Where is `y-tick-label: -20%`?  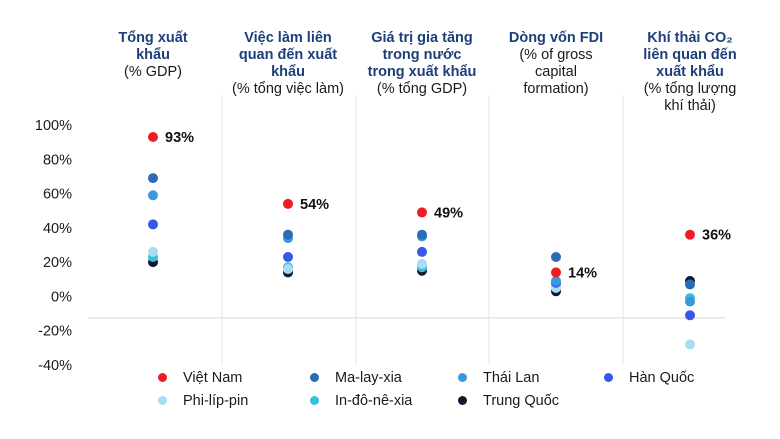 y-tick-label: -20% is located at coordinates (55, 332).